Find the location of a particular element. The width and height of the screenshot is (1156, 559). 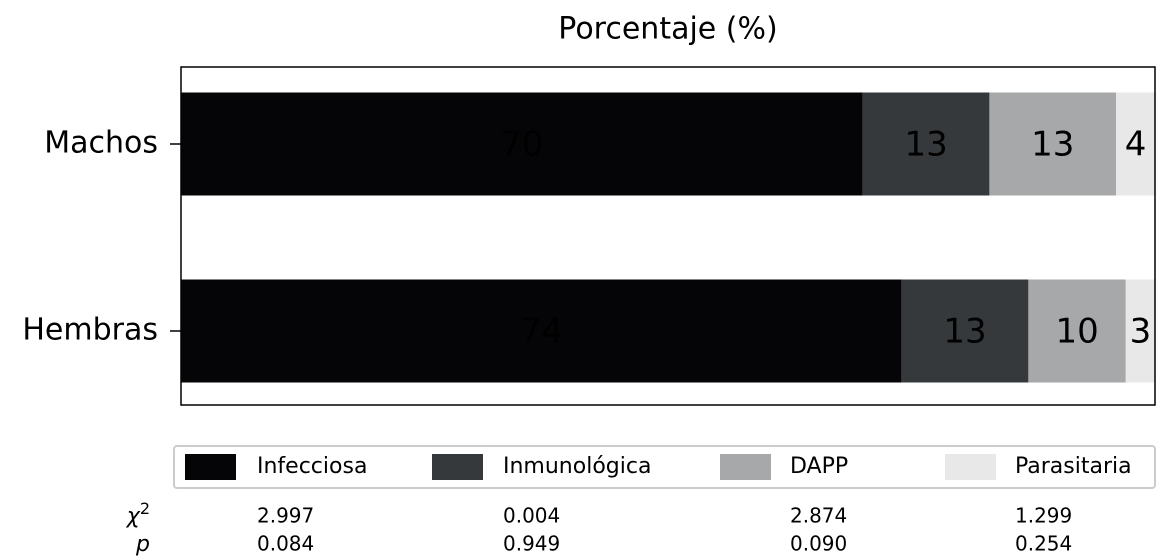

y-tick-label: Machos is located at coordinates (101, 143).